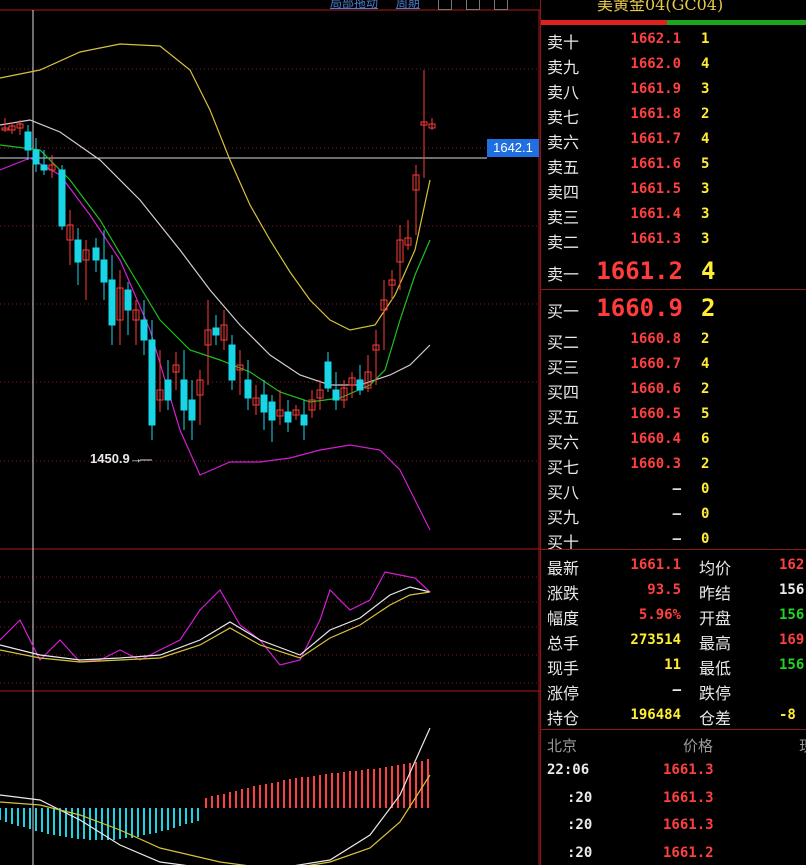  Describe the element at coordinates (673, 64) in the screenshot. I see `ask-row: 卖九 1662.0 4` at that location.